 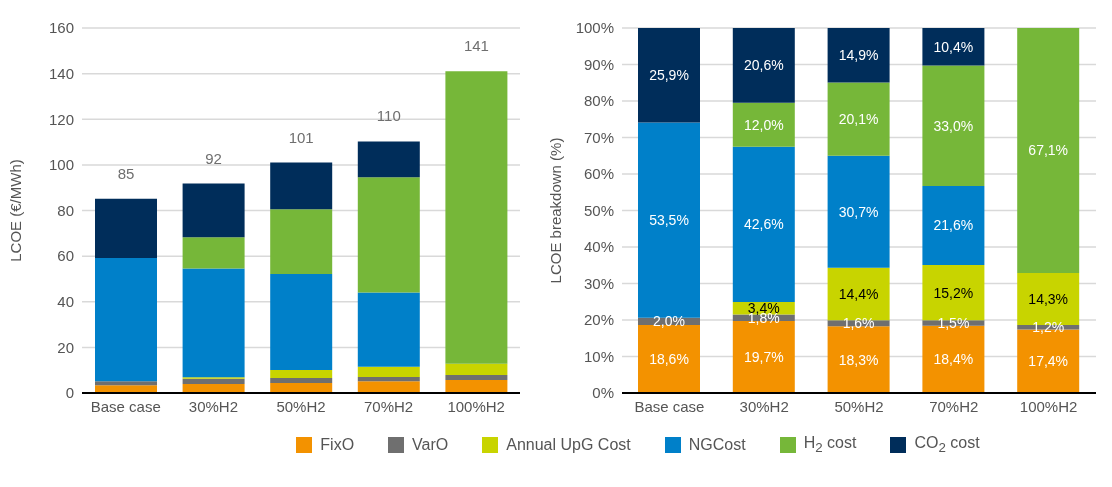 I want to click on data-label: 21,6%, so click(x=953, y=225).